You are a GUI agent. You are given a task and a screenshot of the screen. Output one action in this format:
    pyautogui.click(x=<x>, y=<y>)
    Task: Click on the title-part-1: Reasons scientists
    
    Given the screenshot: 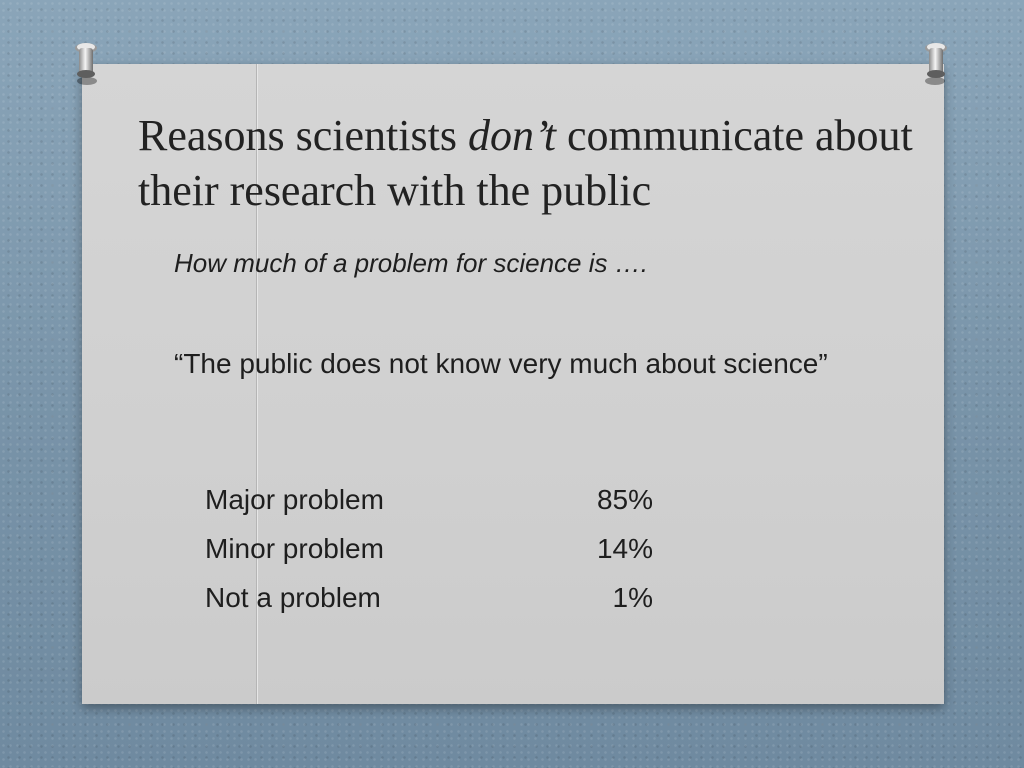 What is the action you would take?
    pyautogui.click(x=303, y=135)
    